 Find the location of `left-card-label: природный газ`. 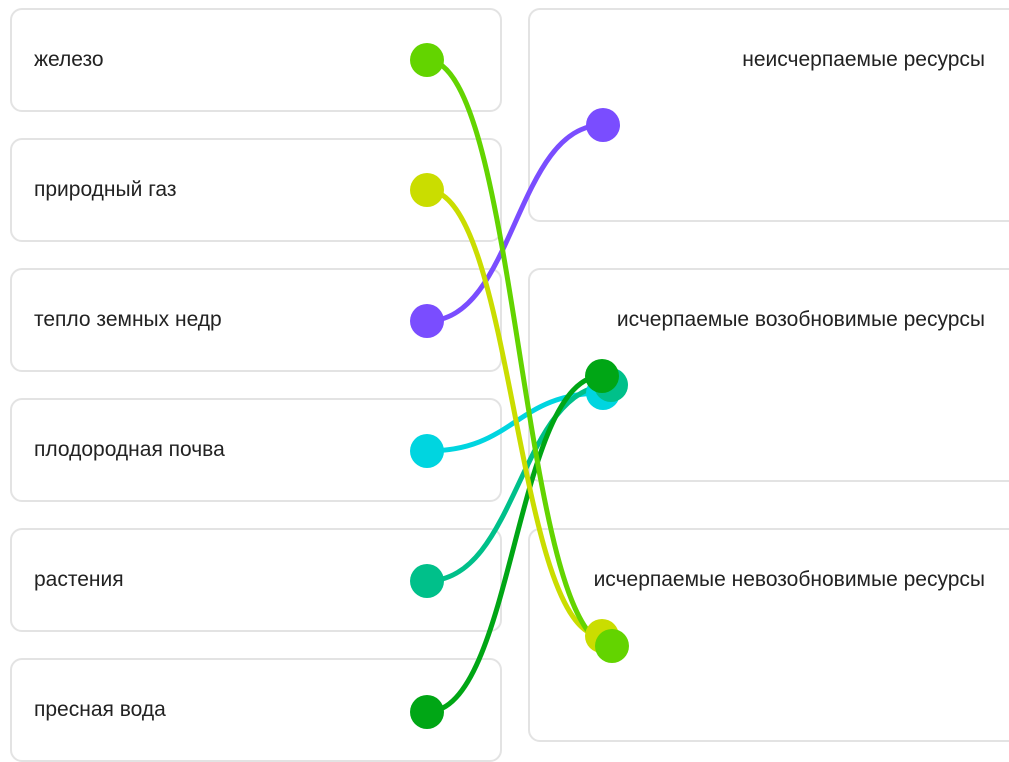

left-card-label: природный газ is located at coordinates (105, 189).